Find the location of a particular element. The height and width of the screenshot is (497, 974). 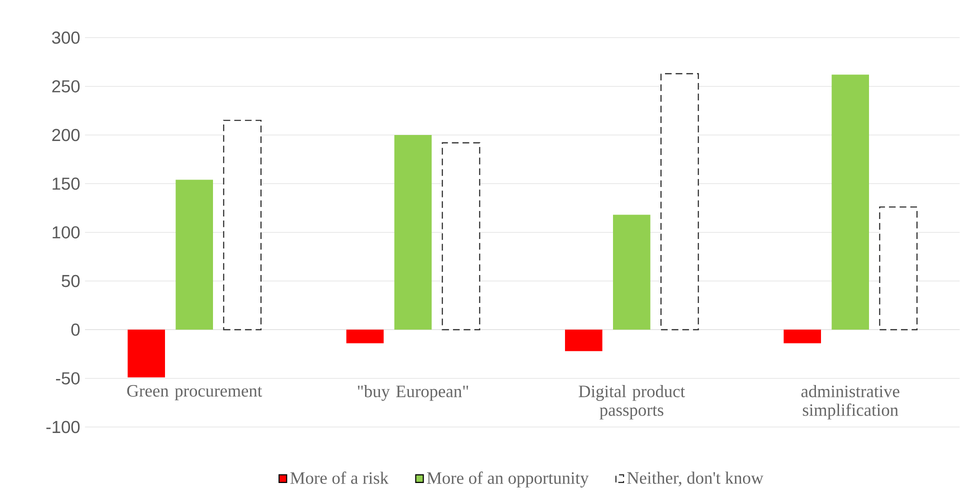

x-tick-label: administrative simplification is located at coordinates (850, 402).